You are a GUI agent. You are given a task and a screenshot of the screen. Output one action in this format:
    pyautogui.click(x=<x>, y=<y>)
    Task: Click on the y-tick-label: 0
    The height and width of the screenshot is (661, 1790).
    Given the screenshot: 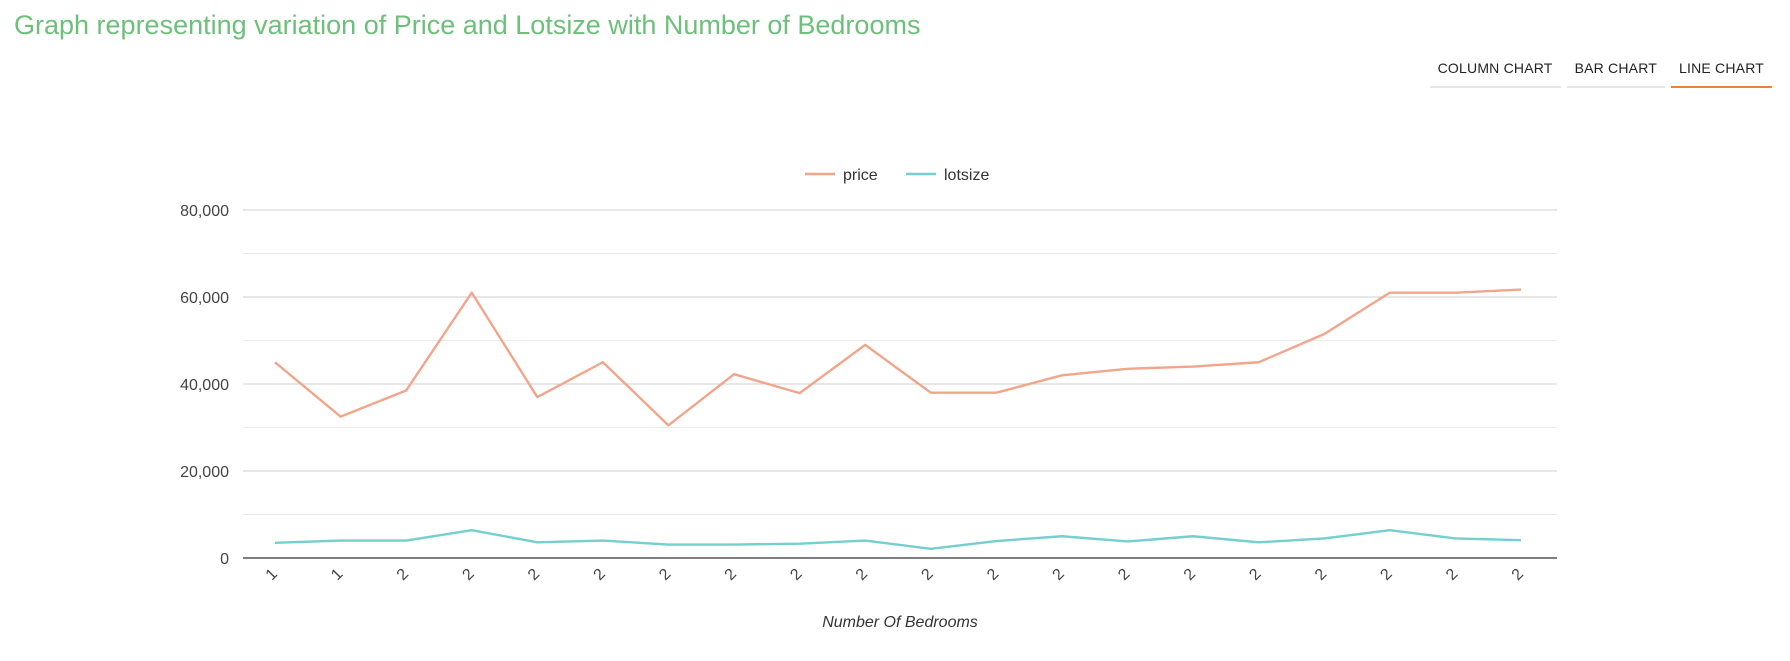 What is the action you would take?
    pyautogui.click(x=224, y=559)
    